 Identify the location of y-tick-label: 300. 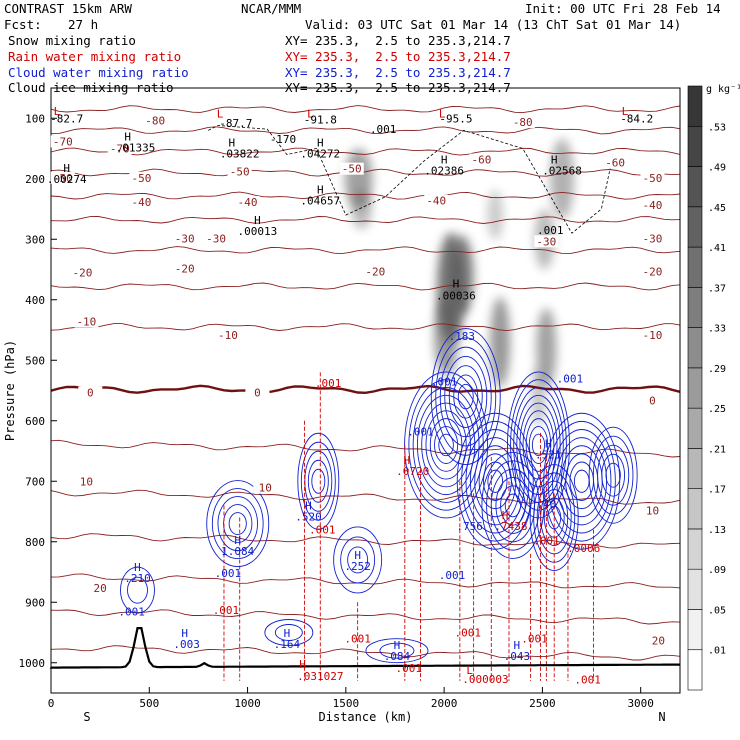
(35, 239).